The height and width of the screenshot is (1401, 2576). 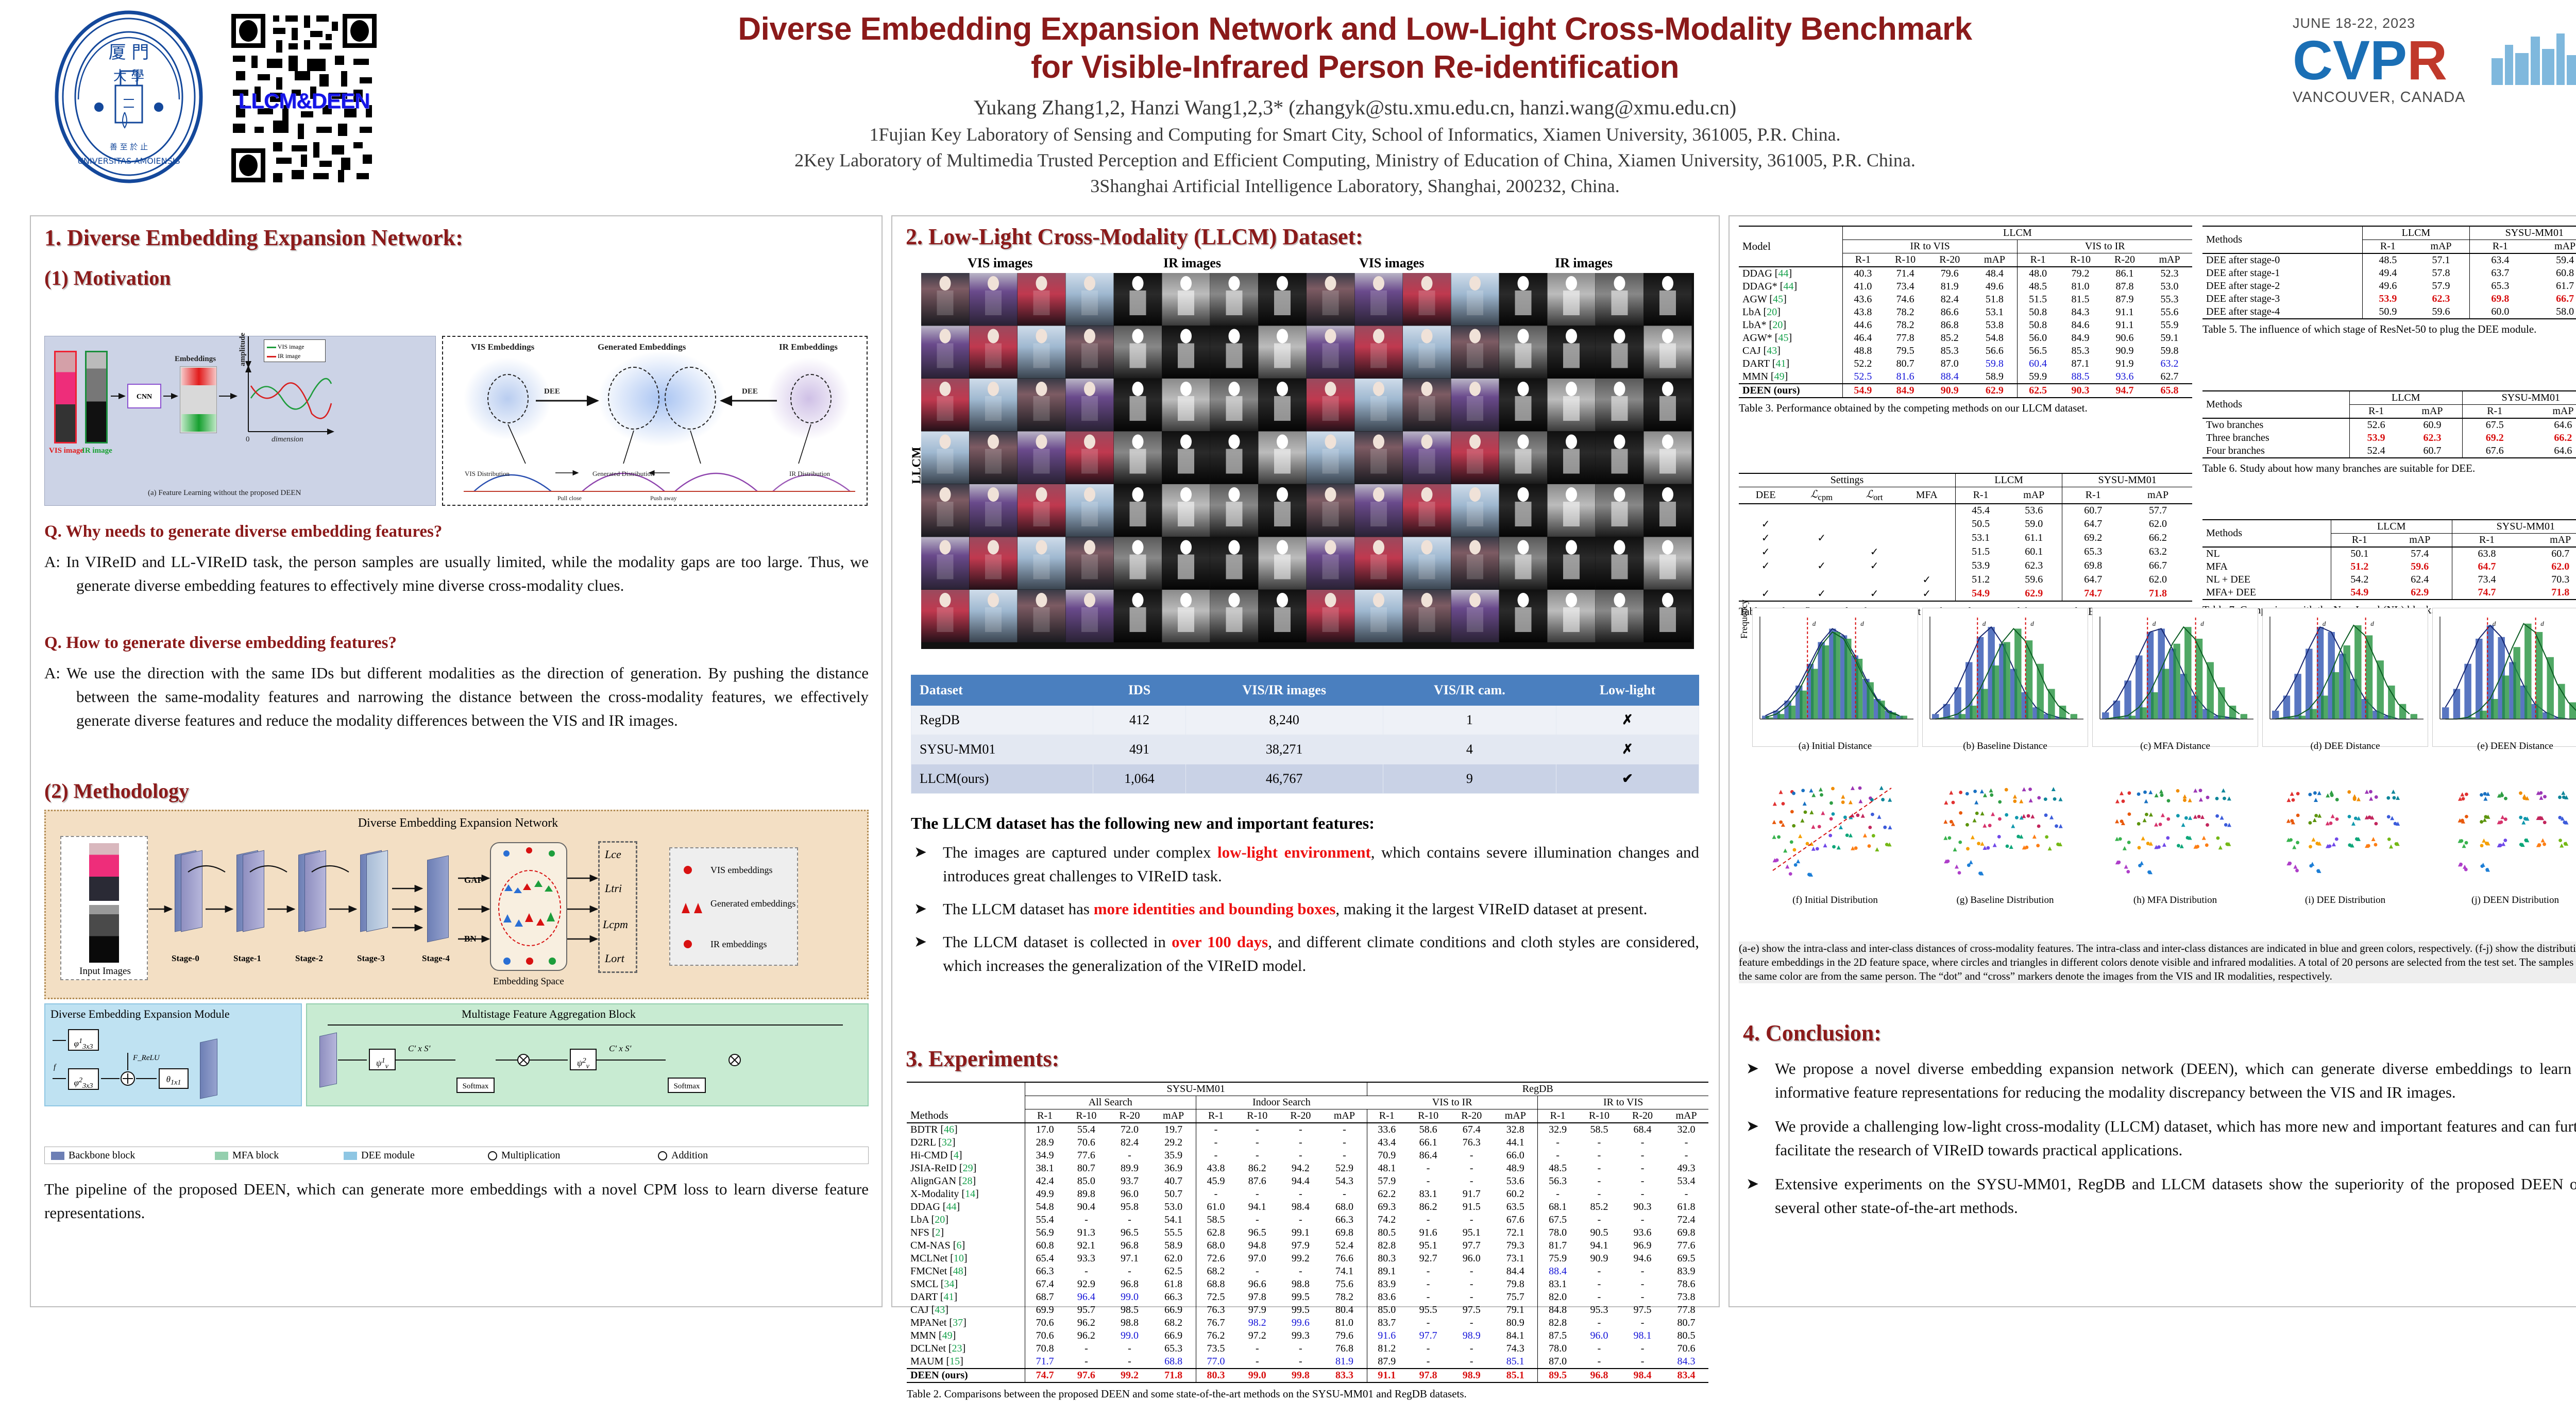 What do you see at coordinates (750, 391) in the screenshot?
I see `dee-arrow-label-right: DEE` at bounding box center [750, 391].